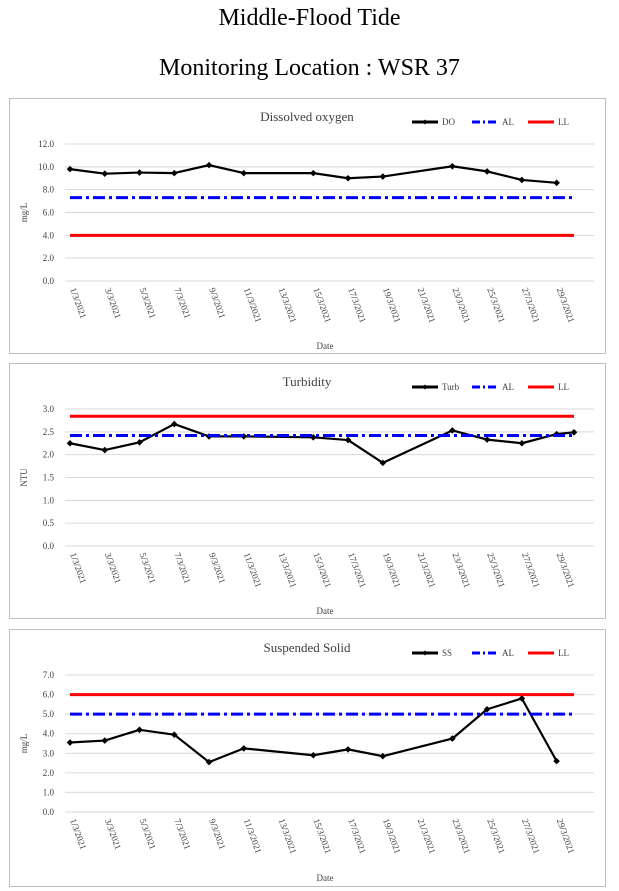 The width and height of the screenshot is (619, 891). I want to click on y-axis-label: NTU, so click(24, 477).